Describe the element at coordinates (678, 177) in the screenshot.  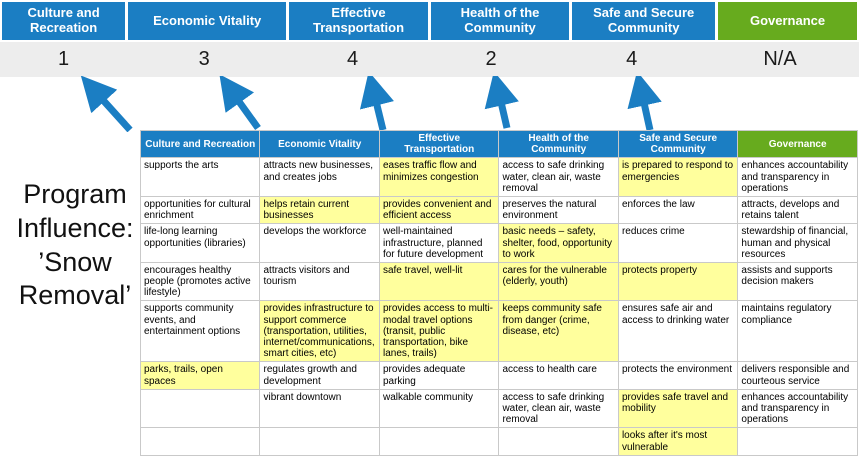
I see `table-cell: is prepared to respond to emergencies` at that location.